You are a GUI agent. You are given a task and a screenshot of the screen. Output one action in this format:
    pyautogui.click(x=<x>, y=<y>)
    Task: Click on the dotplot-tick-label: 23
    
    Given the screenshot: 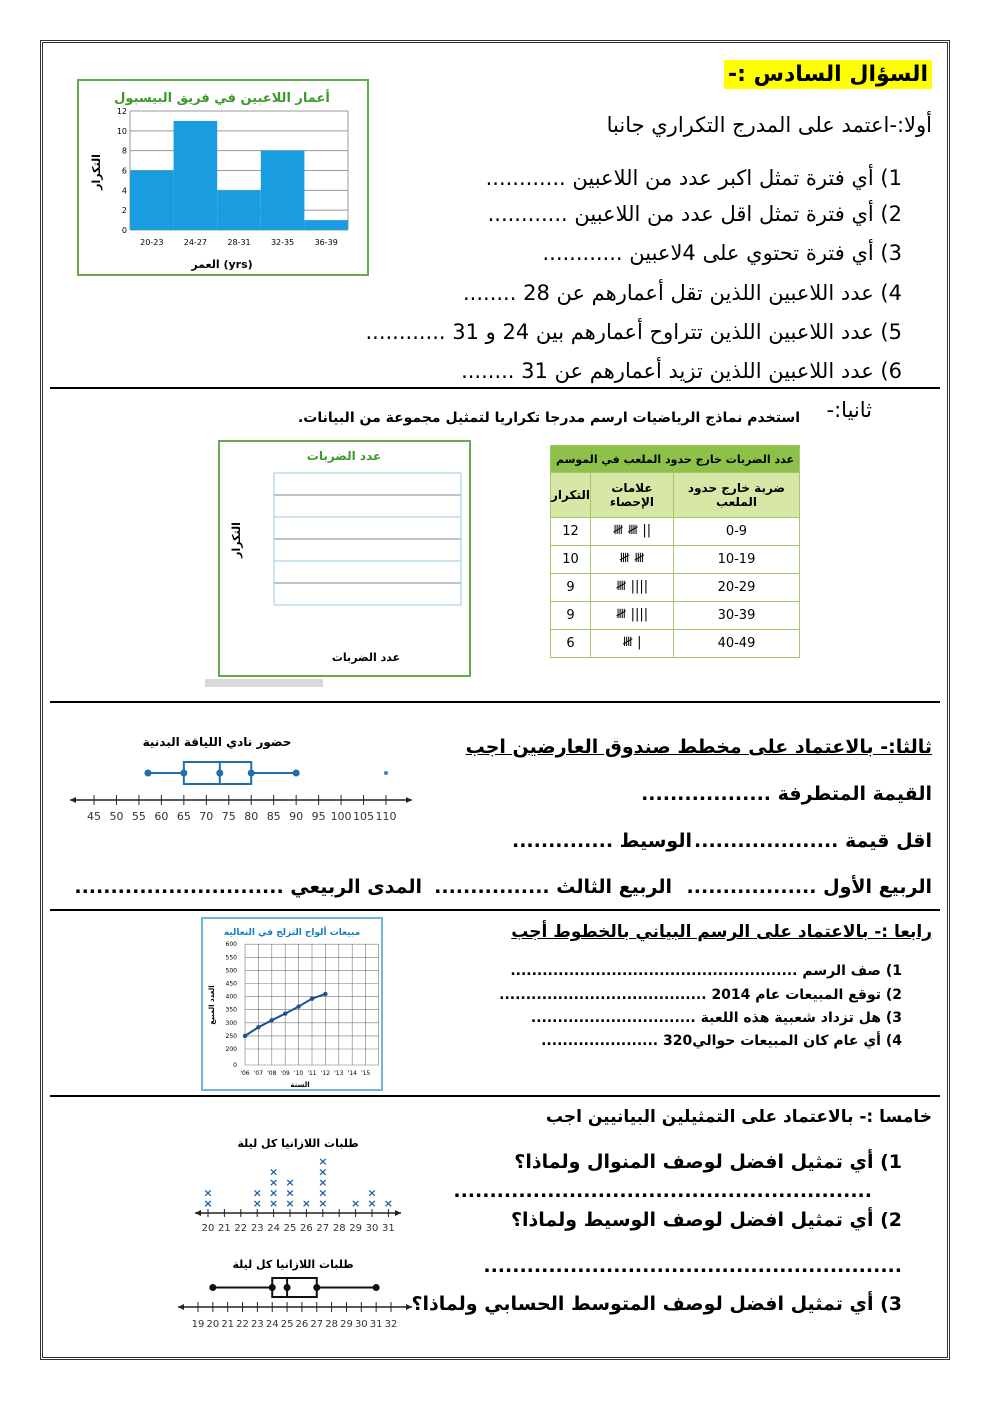 What is the action you would take?
    pyautogui.click(x=257, y=1228)
    